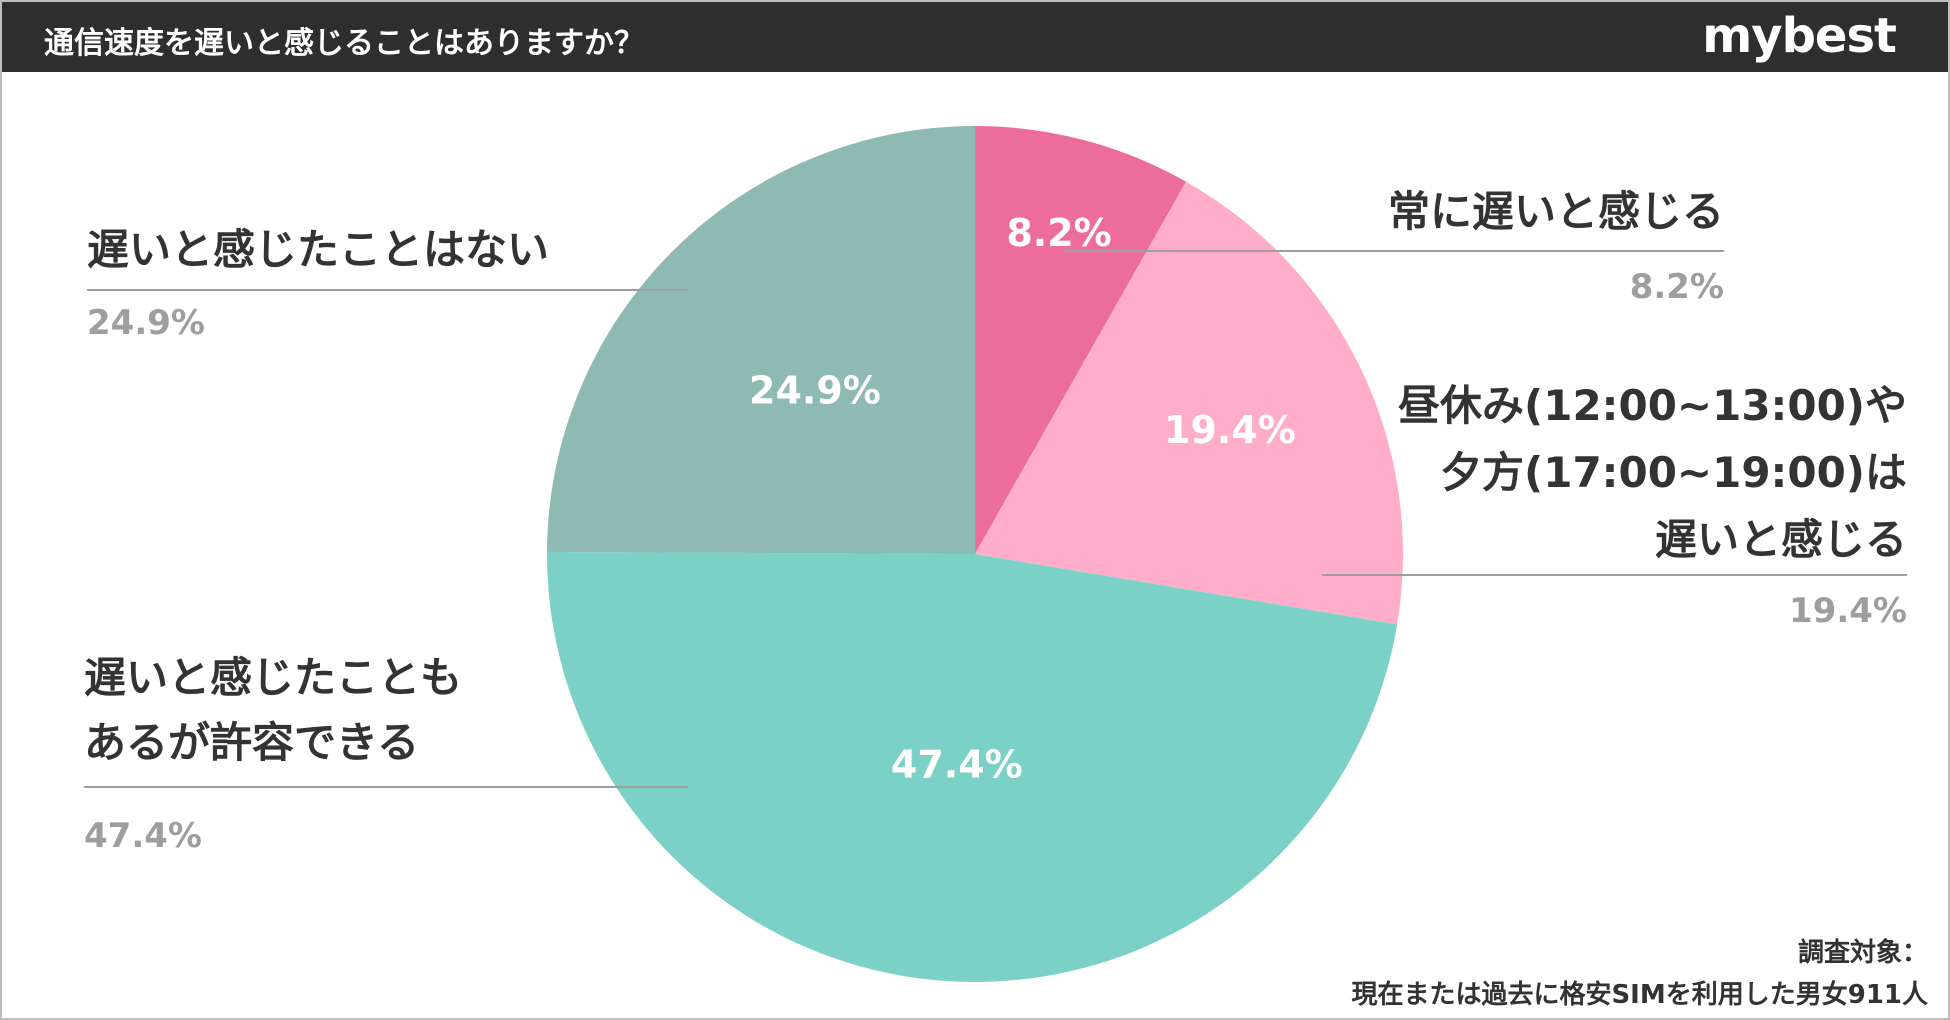 The image size is (1950, 1020). I want to click on category-value-2: 47.4%, so click(143, 836).